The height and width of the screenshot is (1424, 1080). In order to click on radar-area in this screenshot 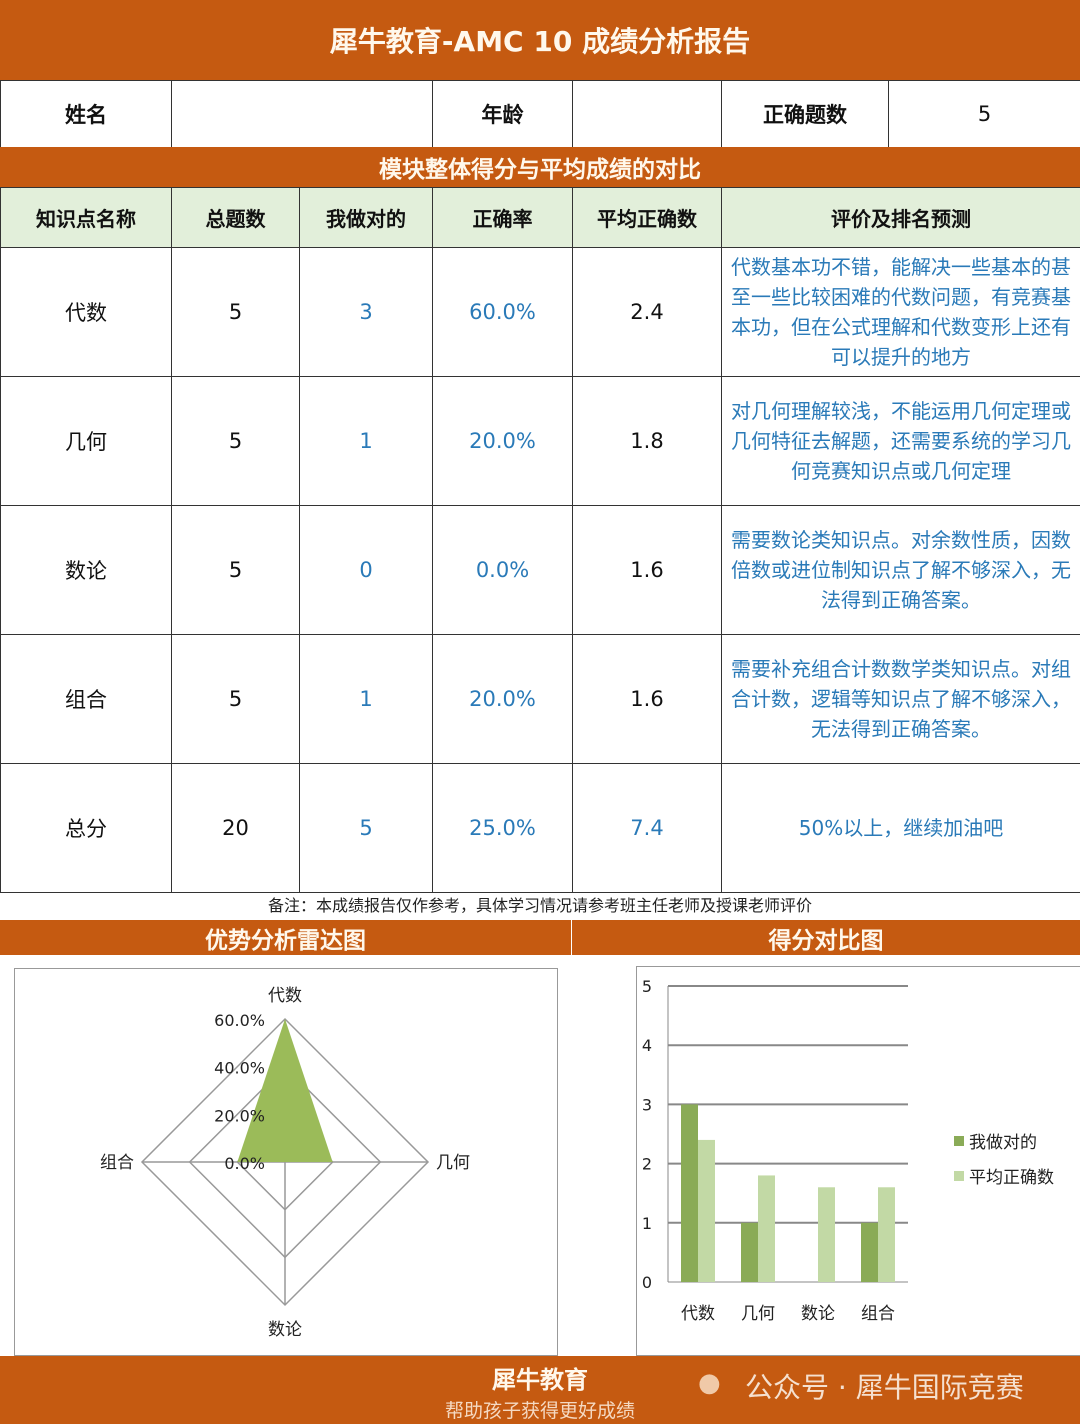, I will do `click(285, 1090)`.